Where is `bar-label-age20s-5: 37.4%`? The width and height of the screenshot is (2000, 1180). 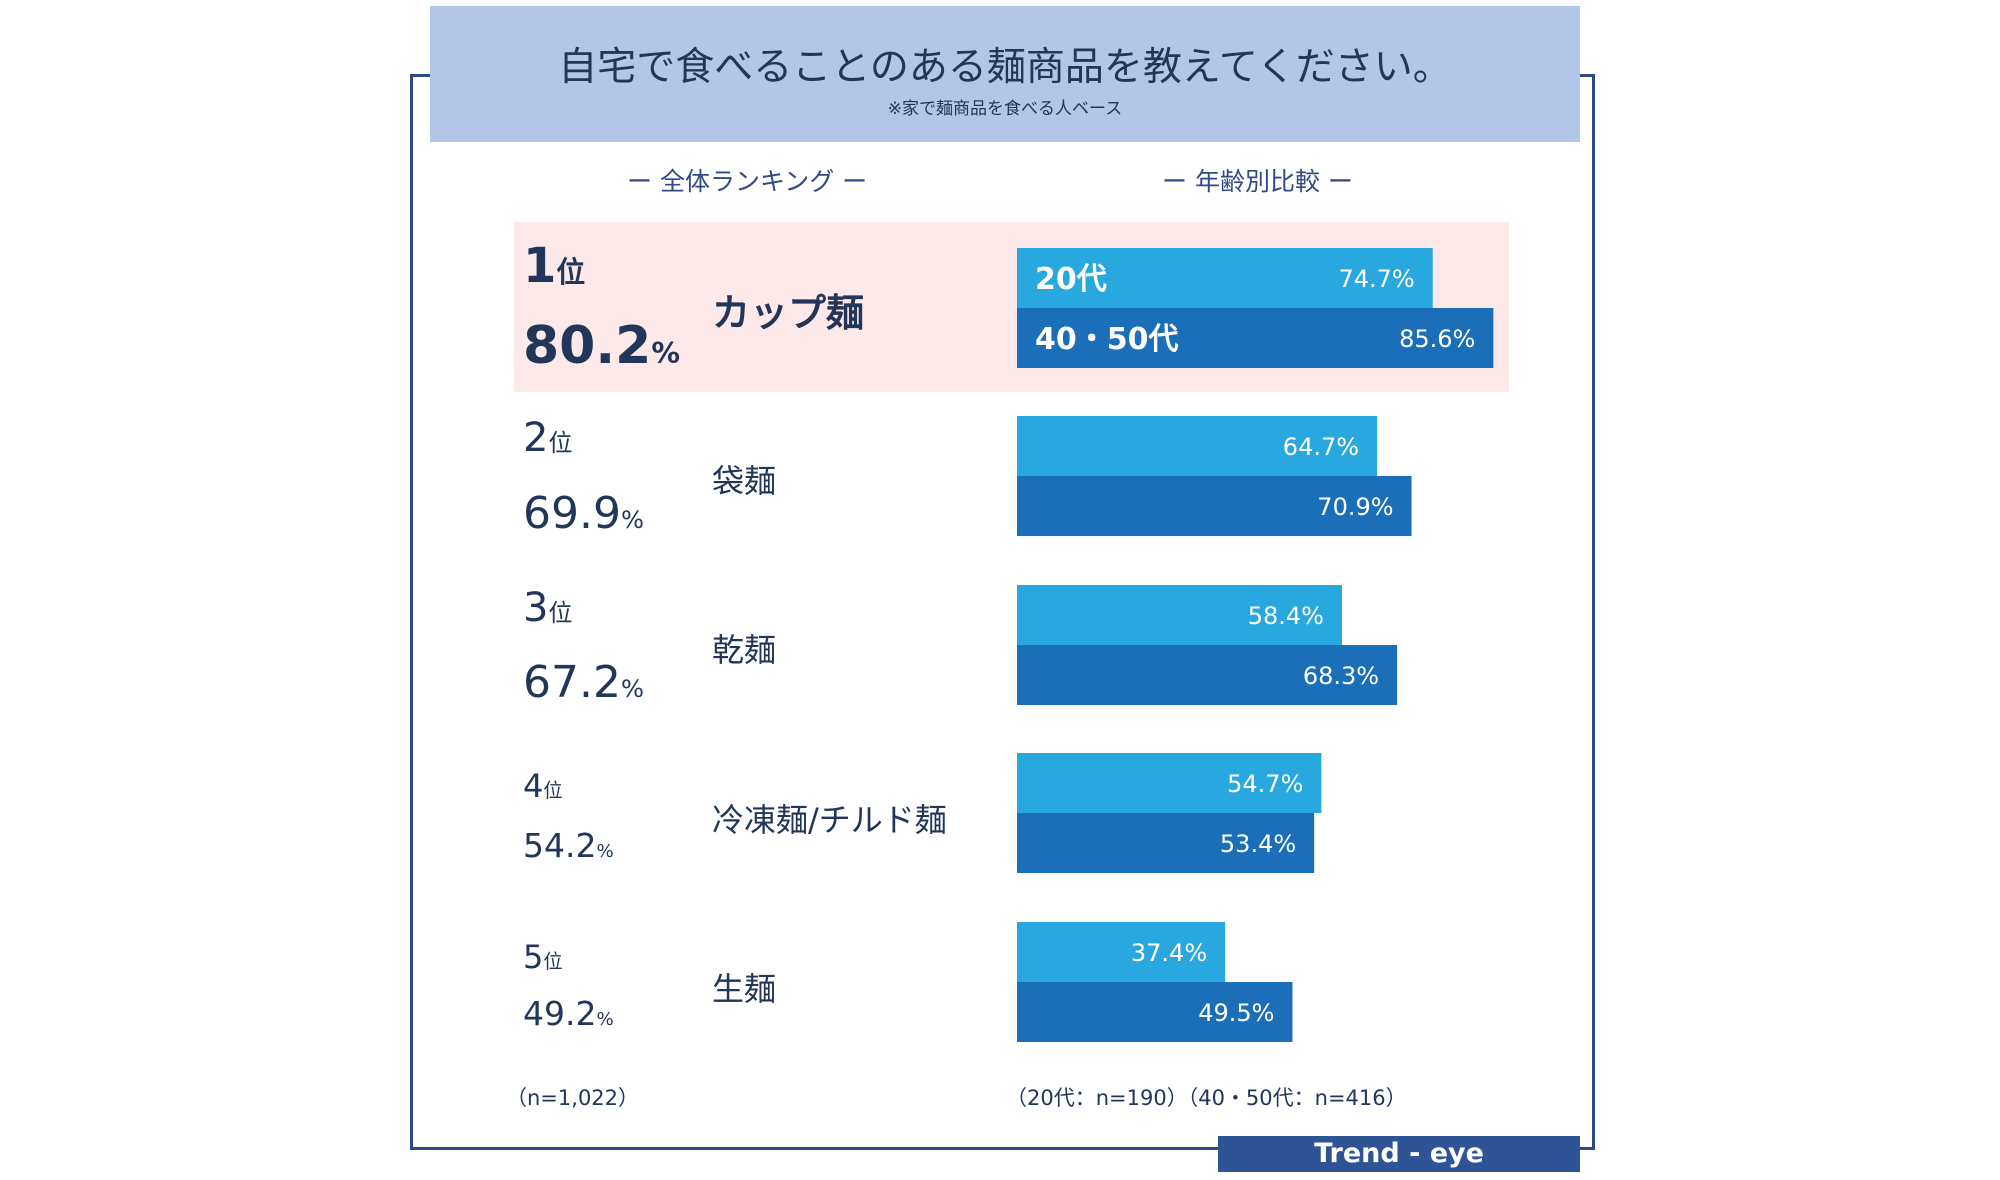 bar-label-age20s-5: 37.4% is located at coordinates (1169, 953).